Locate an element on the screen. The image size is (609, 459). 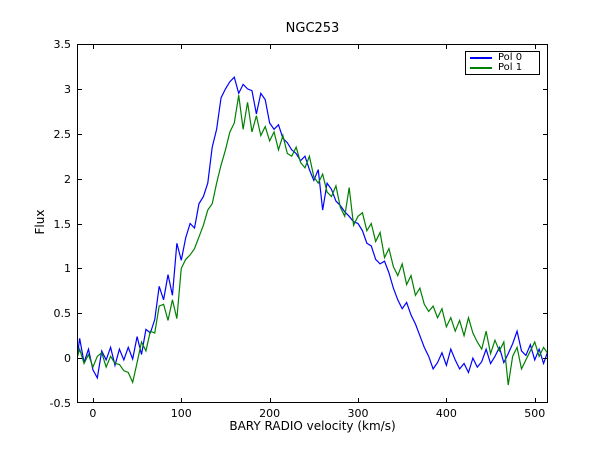
x-tick-label: 500 is located at coordinates (535, 413).